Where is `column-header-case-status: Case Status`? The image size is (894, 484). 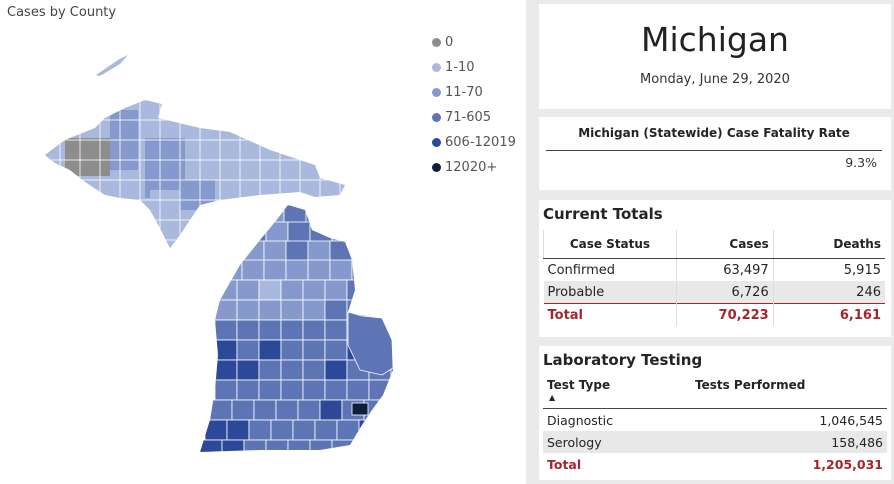 column-header-case-status: Case Status is located at coordinates (610, 244).